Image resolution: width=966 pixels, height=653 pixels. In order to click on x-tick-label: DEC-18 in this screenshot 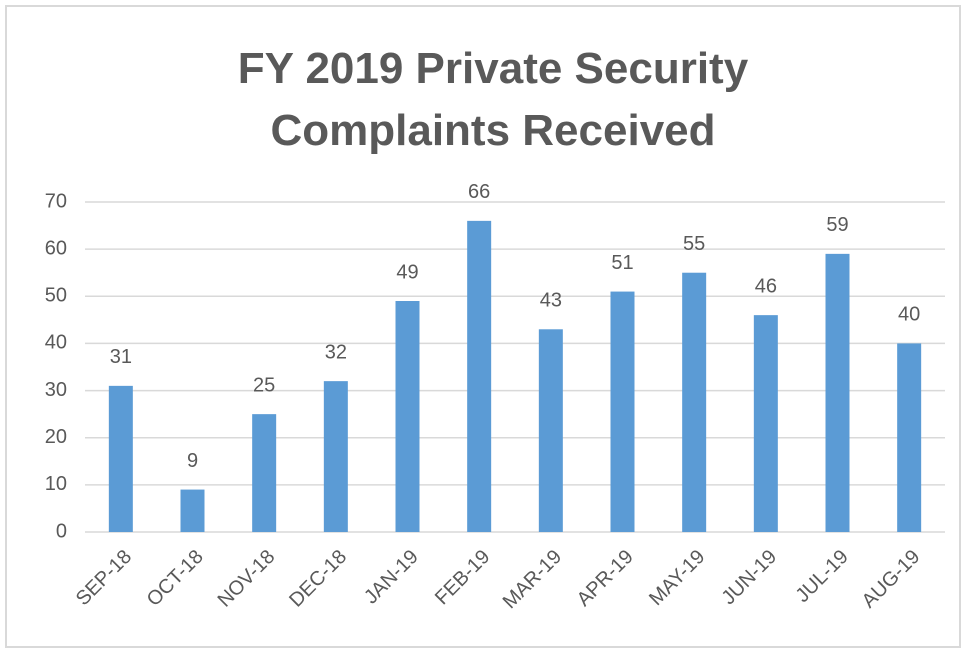, I will do `click(318, 579)`.